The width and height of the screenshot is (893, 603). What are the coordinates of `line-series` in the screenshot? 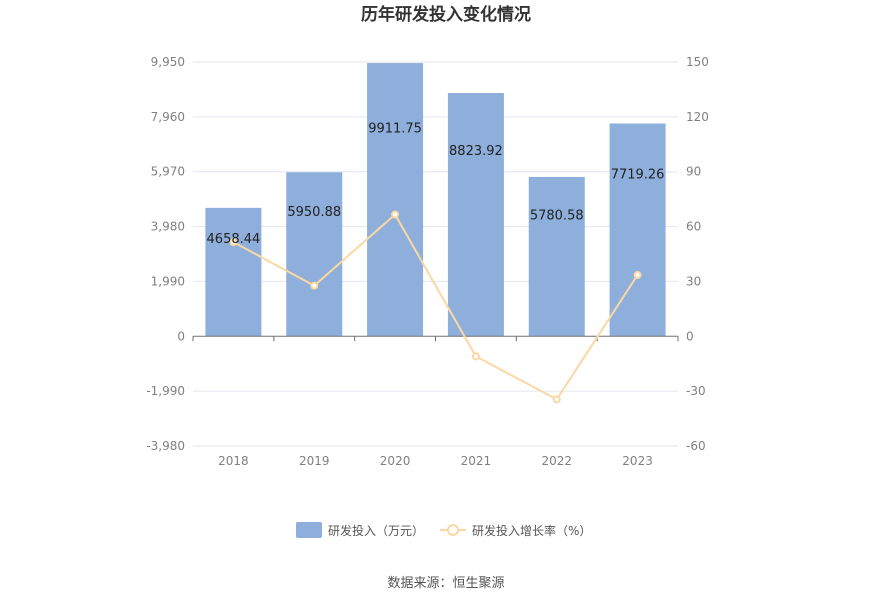 It's located at (435, 307).